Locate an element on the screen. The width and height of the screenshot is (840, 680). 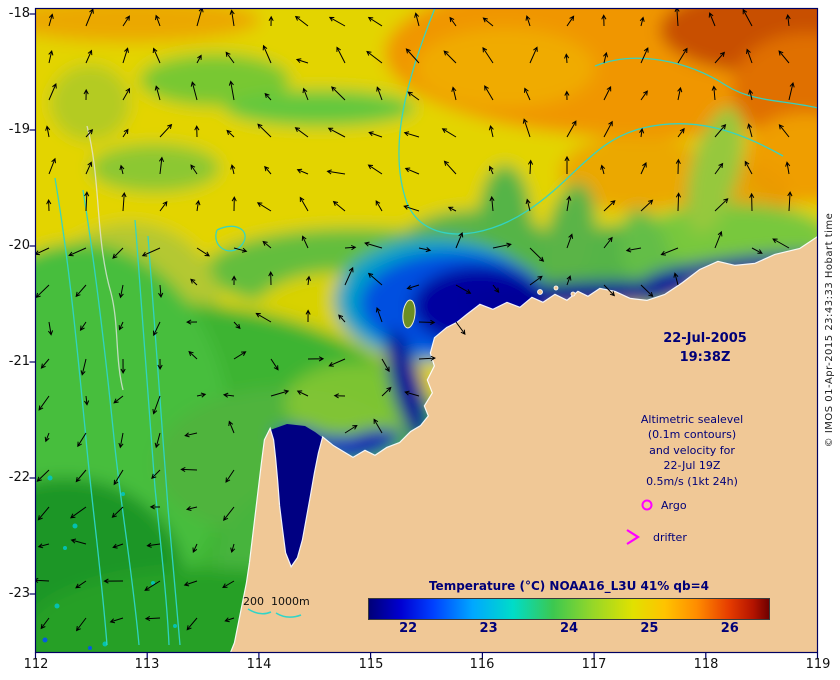
y-tick-label--20: -20 is located at coordinates (19, 245).